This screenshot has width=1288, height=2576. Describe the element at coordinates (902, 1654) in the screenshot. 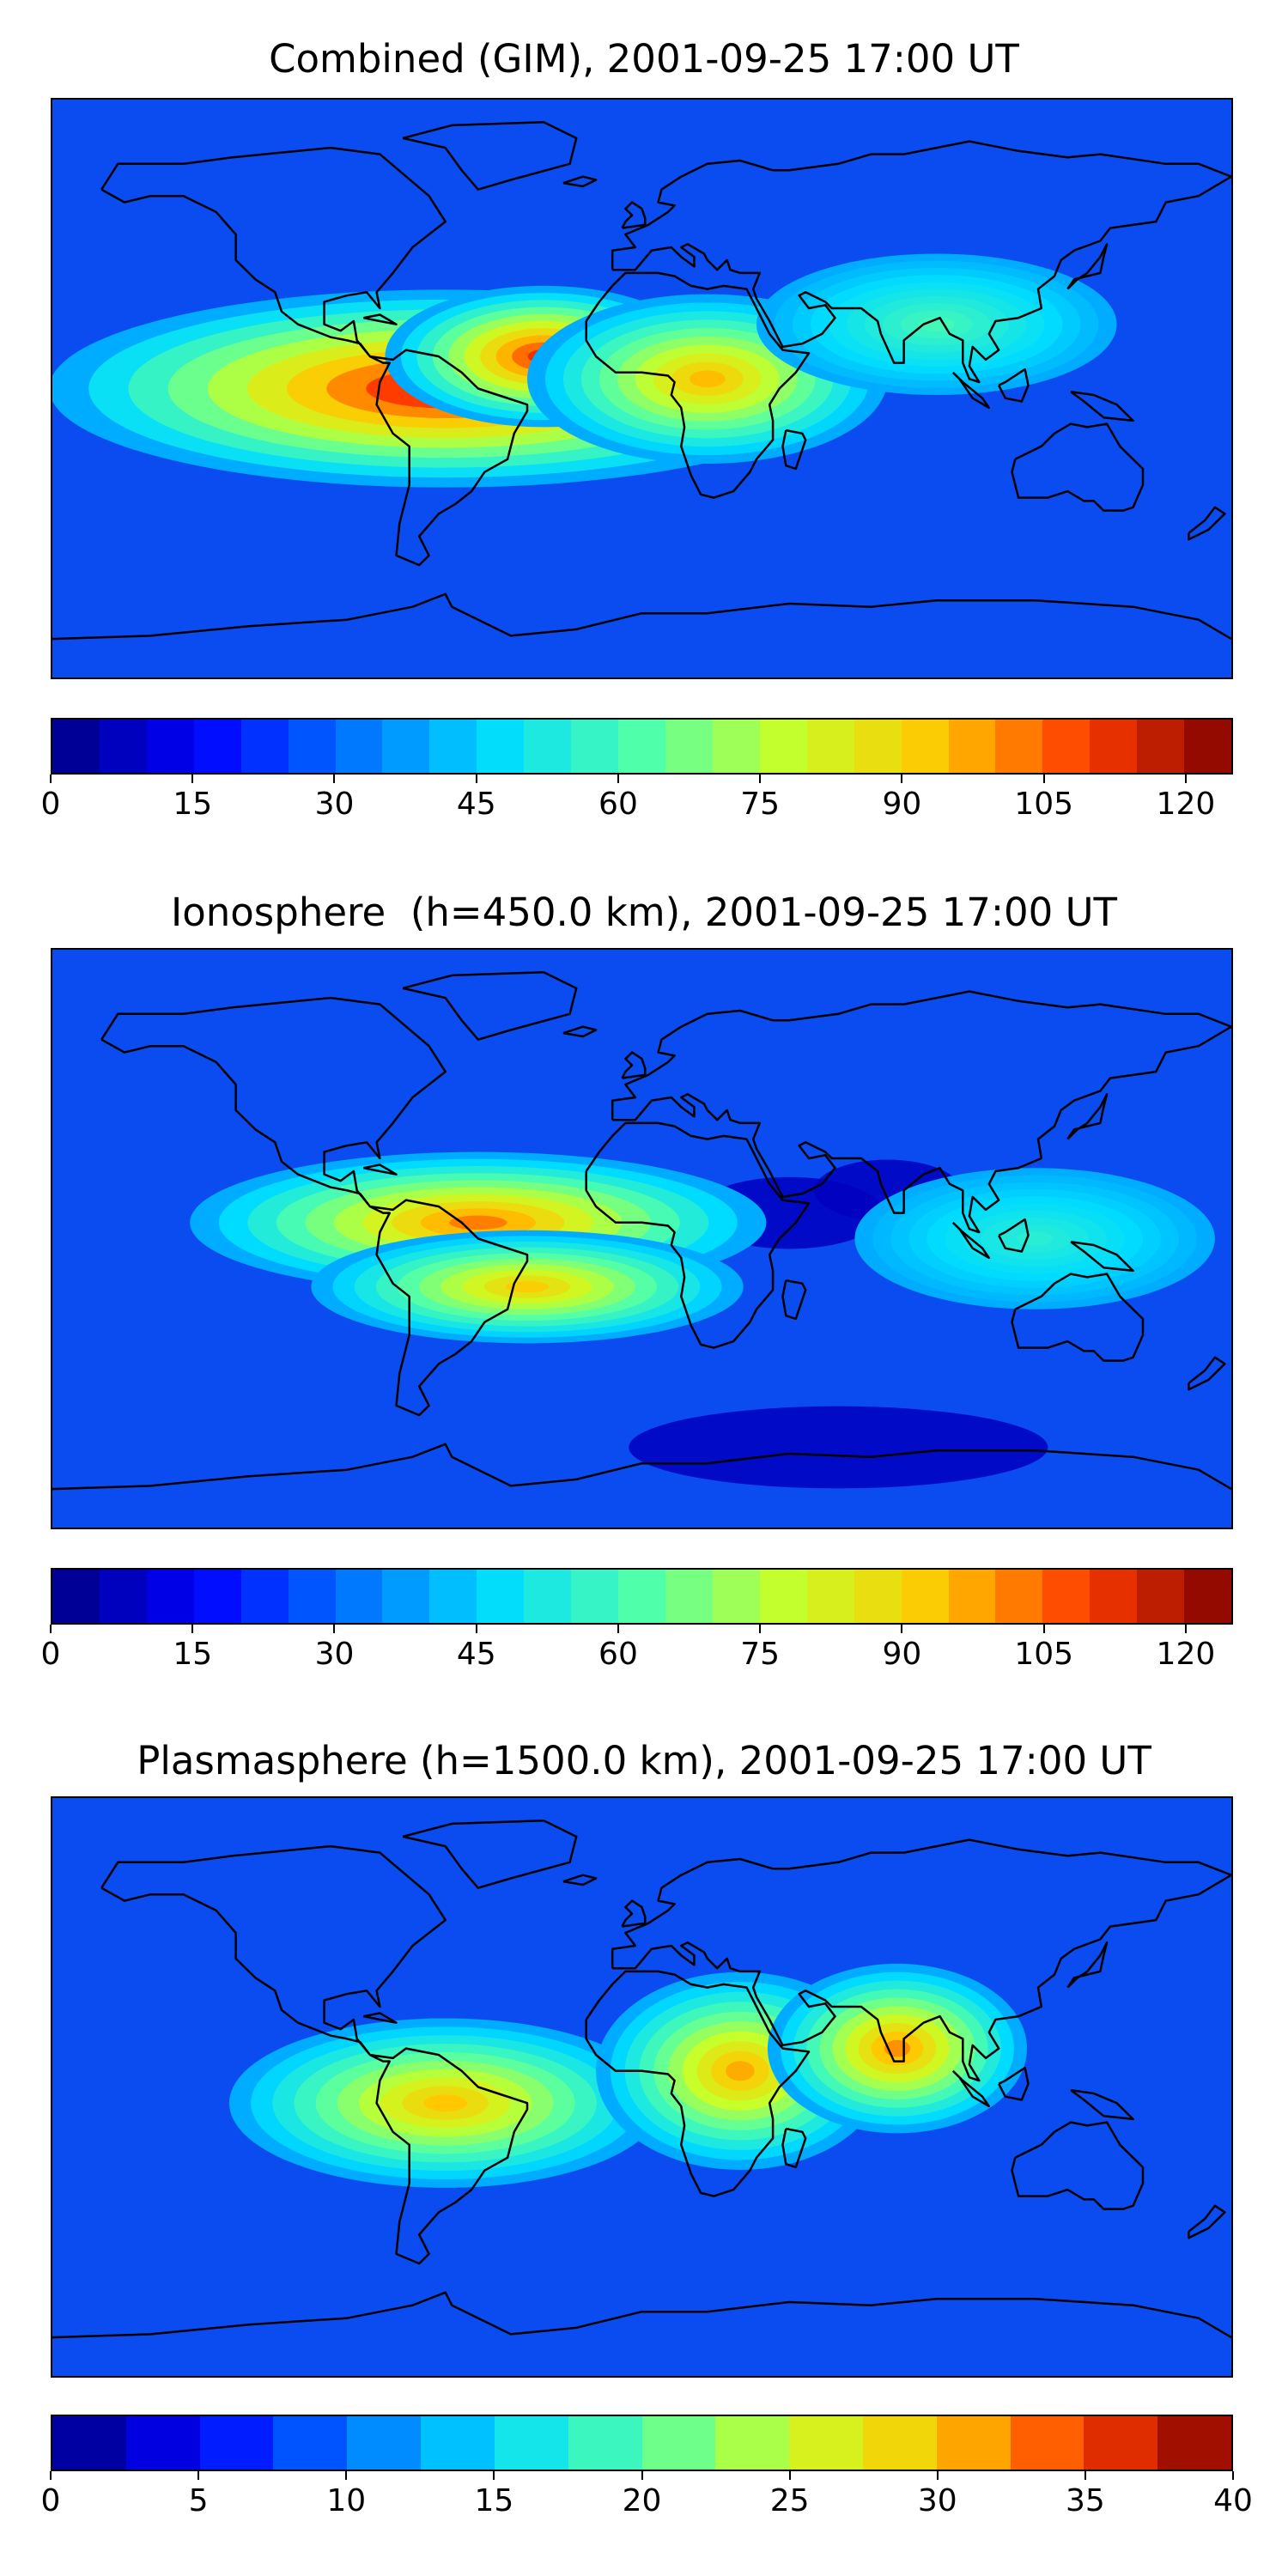

I see `colorbar-tick-label: 90` at that location.